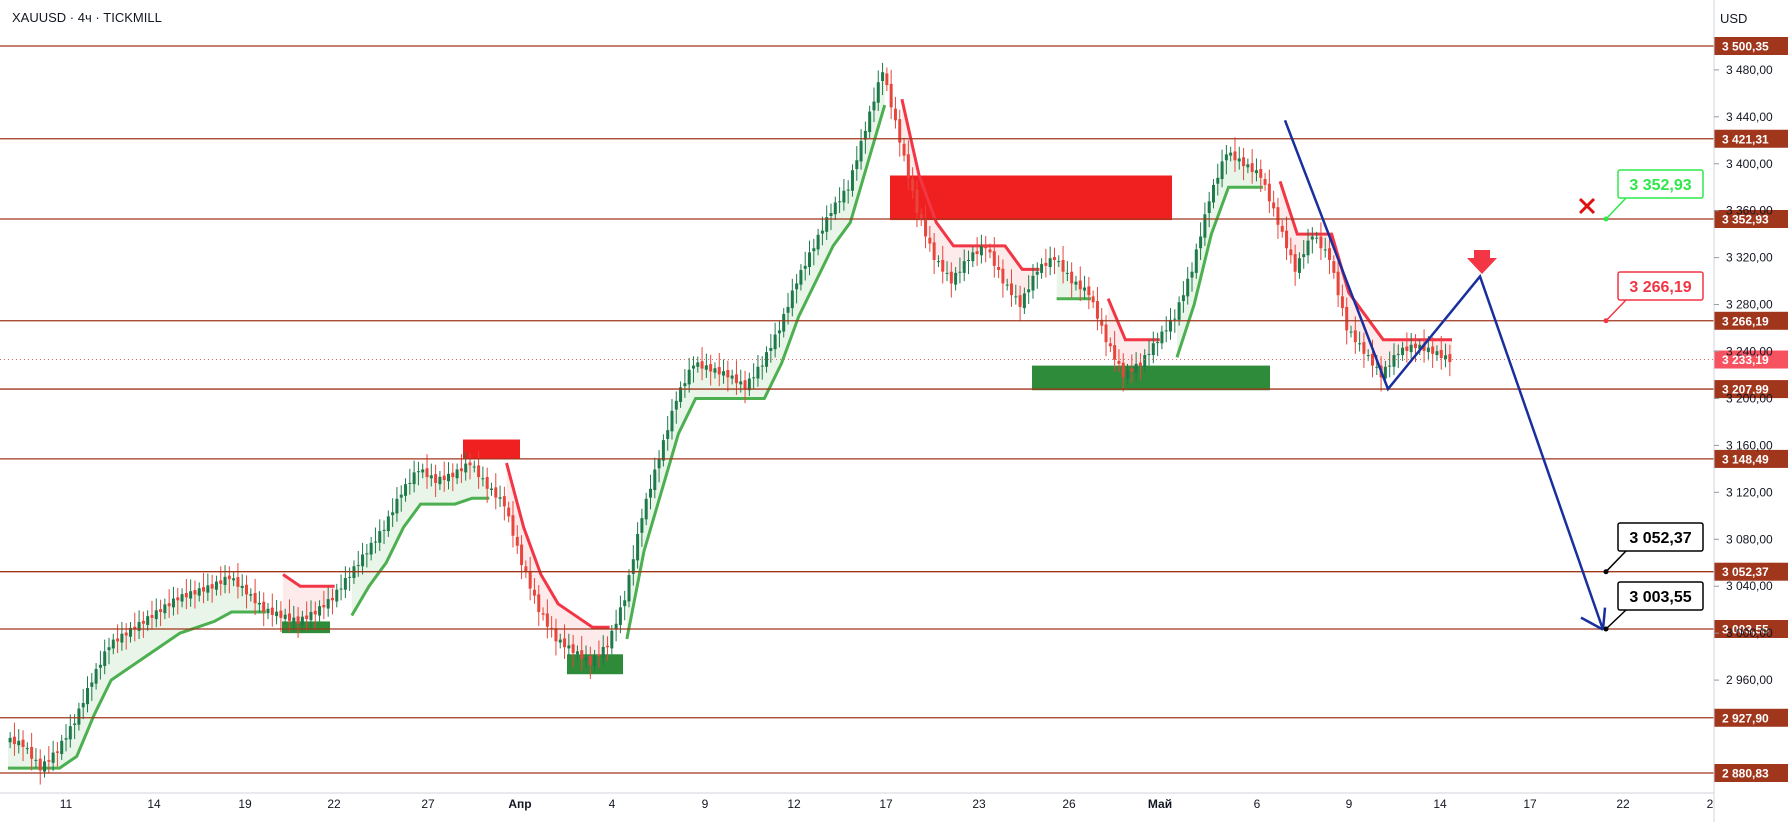 The width and height of the screenshot is (1788, 822). I want to click on time-axis: 11 14 19 22 27 Апр 4 9 12 17 23 26 Май 6 9 14 17 22 2, so click(887, 804).